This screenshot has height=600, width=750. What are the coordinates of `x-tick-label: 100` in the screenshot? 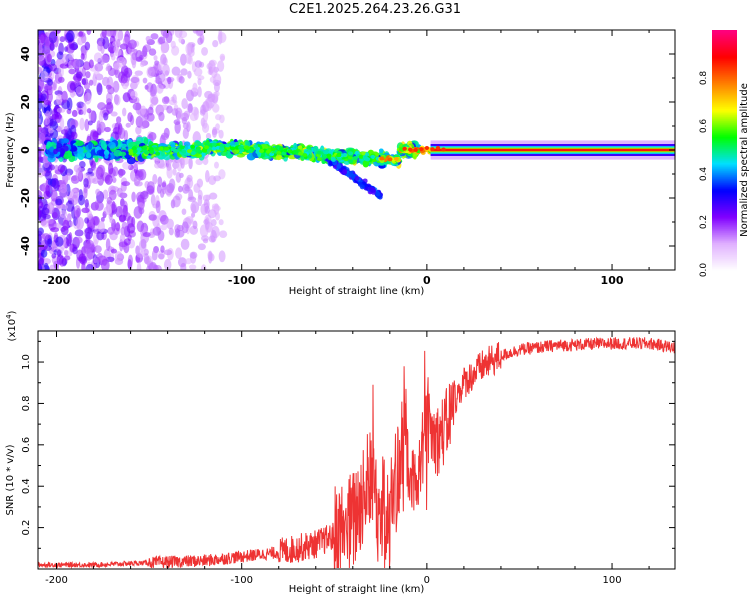 It's located at (611, 580).